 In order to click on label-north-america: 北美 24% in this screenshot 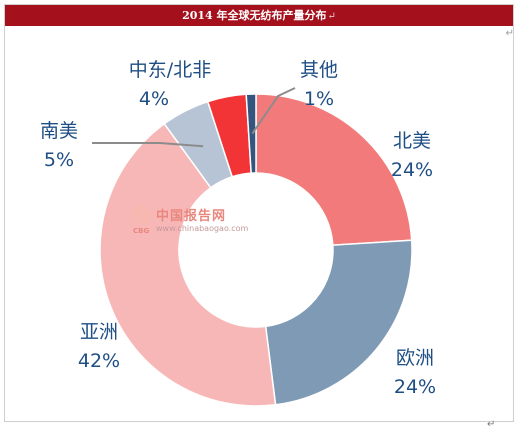, I will do `click(412, 156)`.